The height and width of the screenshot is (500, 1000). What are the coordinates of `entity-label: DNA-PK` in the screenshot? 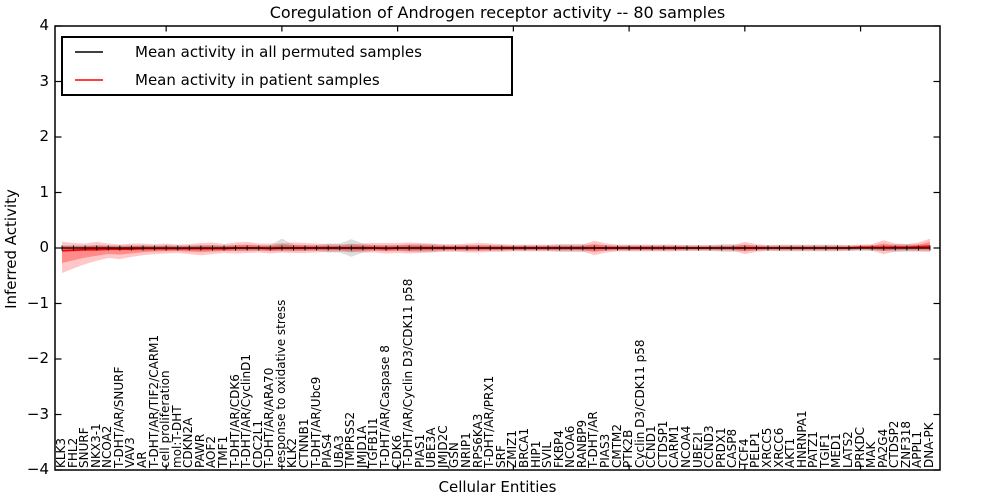 It's located at (929, 445).